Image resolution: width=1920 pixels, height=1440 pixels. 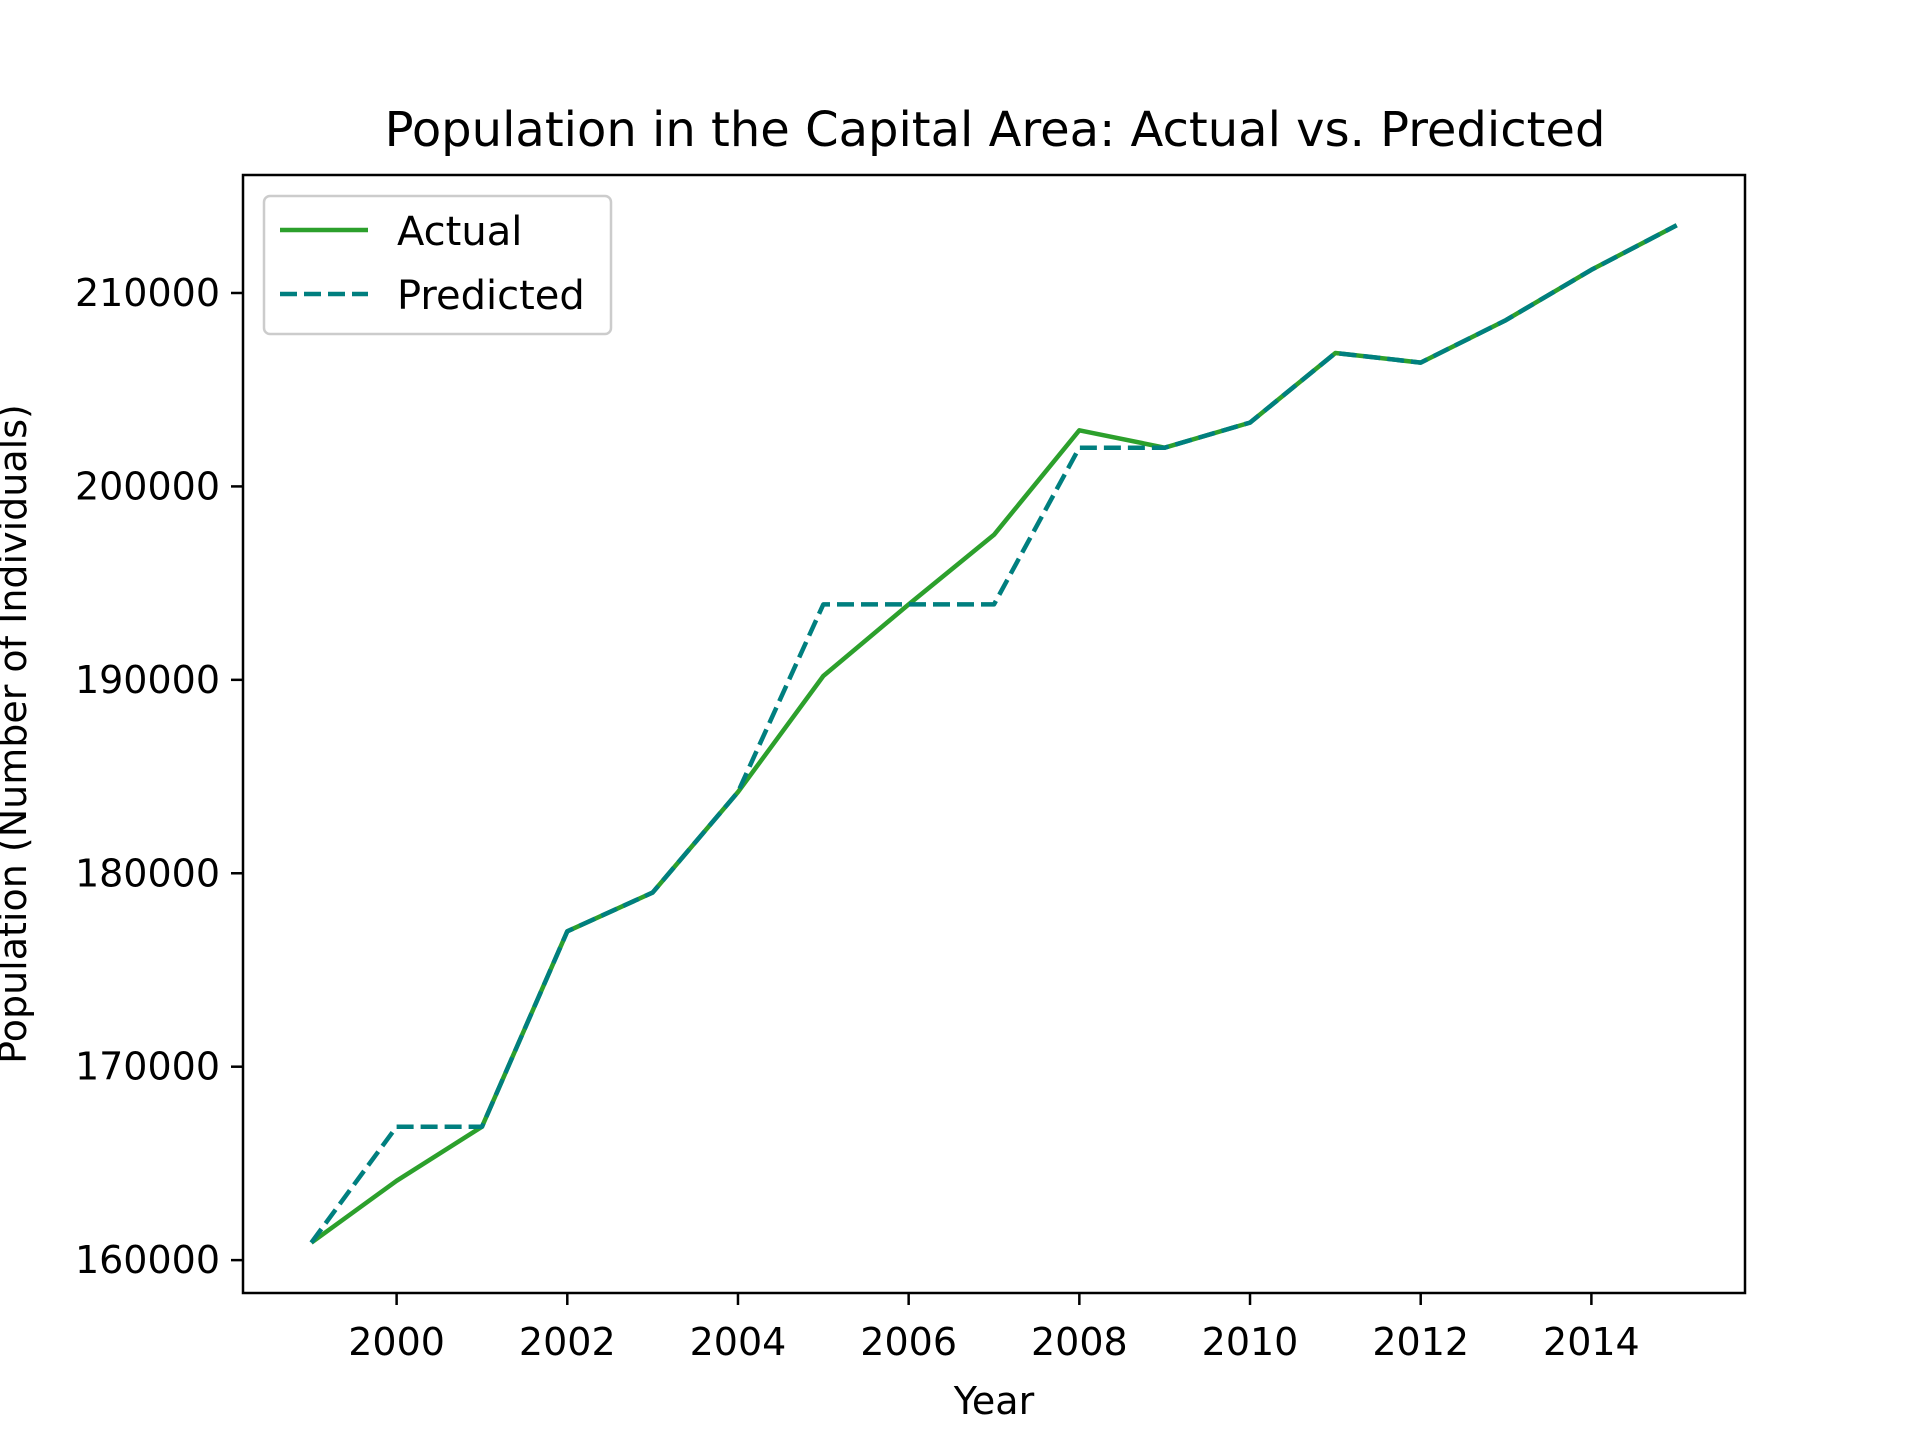 What do you see at coordinates (147, 873) in the screenshot?
I see `y-tick-label: 180000` at bounding box center [147, 873].